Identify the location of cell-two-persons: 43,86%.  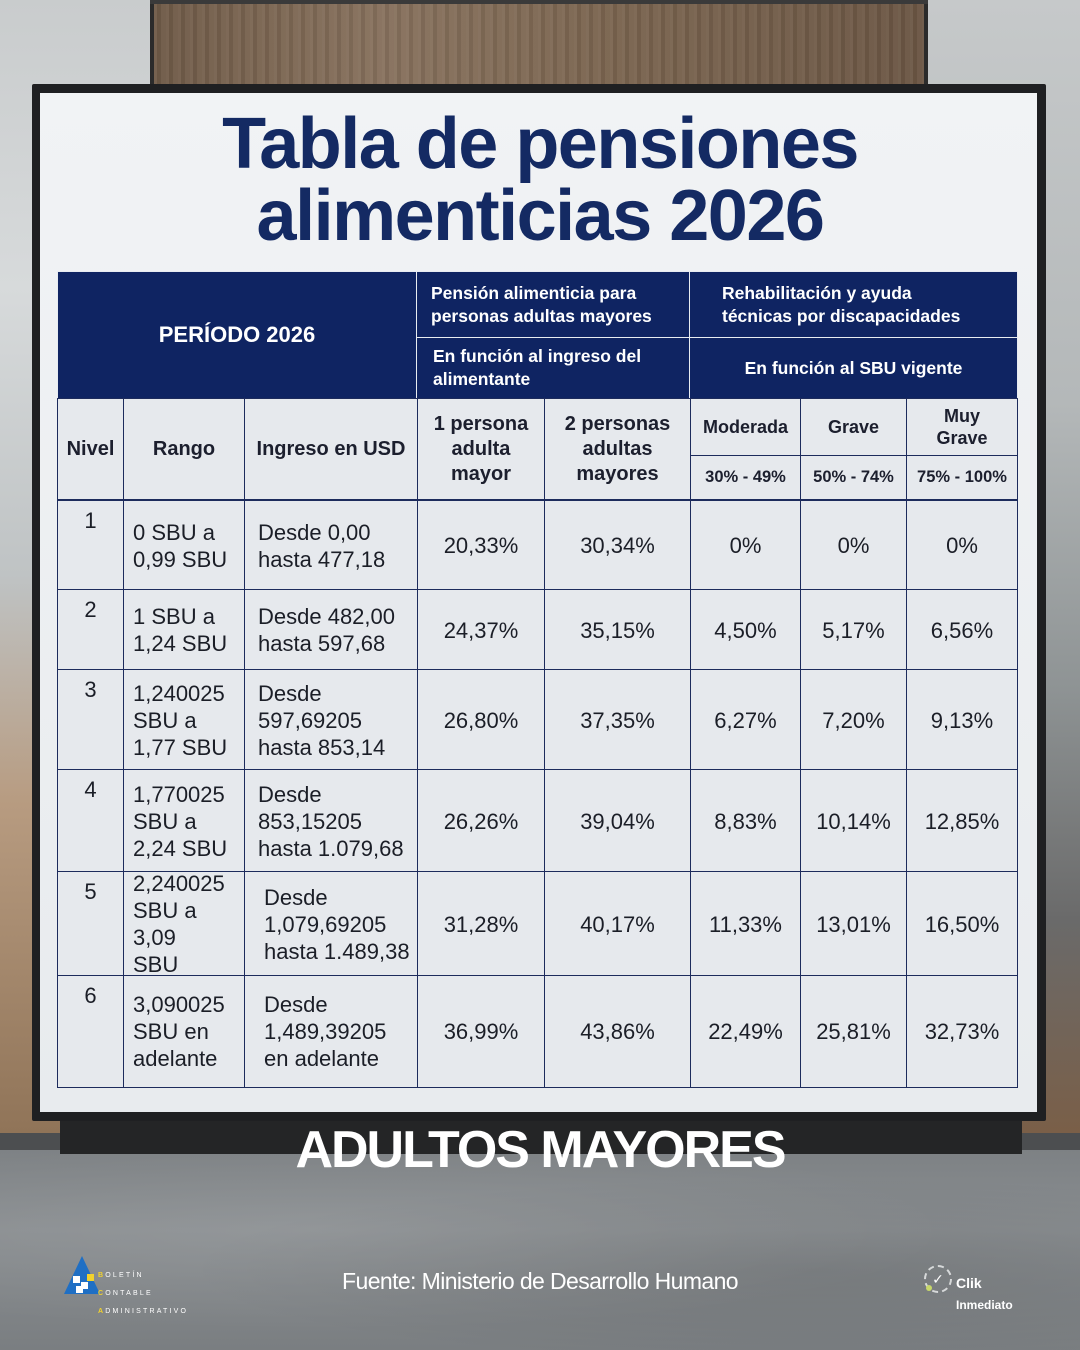
(617, 1031).